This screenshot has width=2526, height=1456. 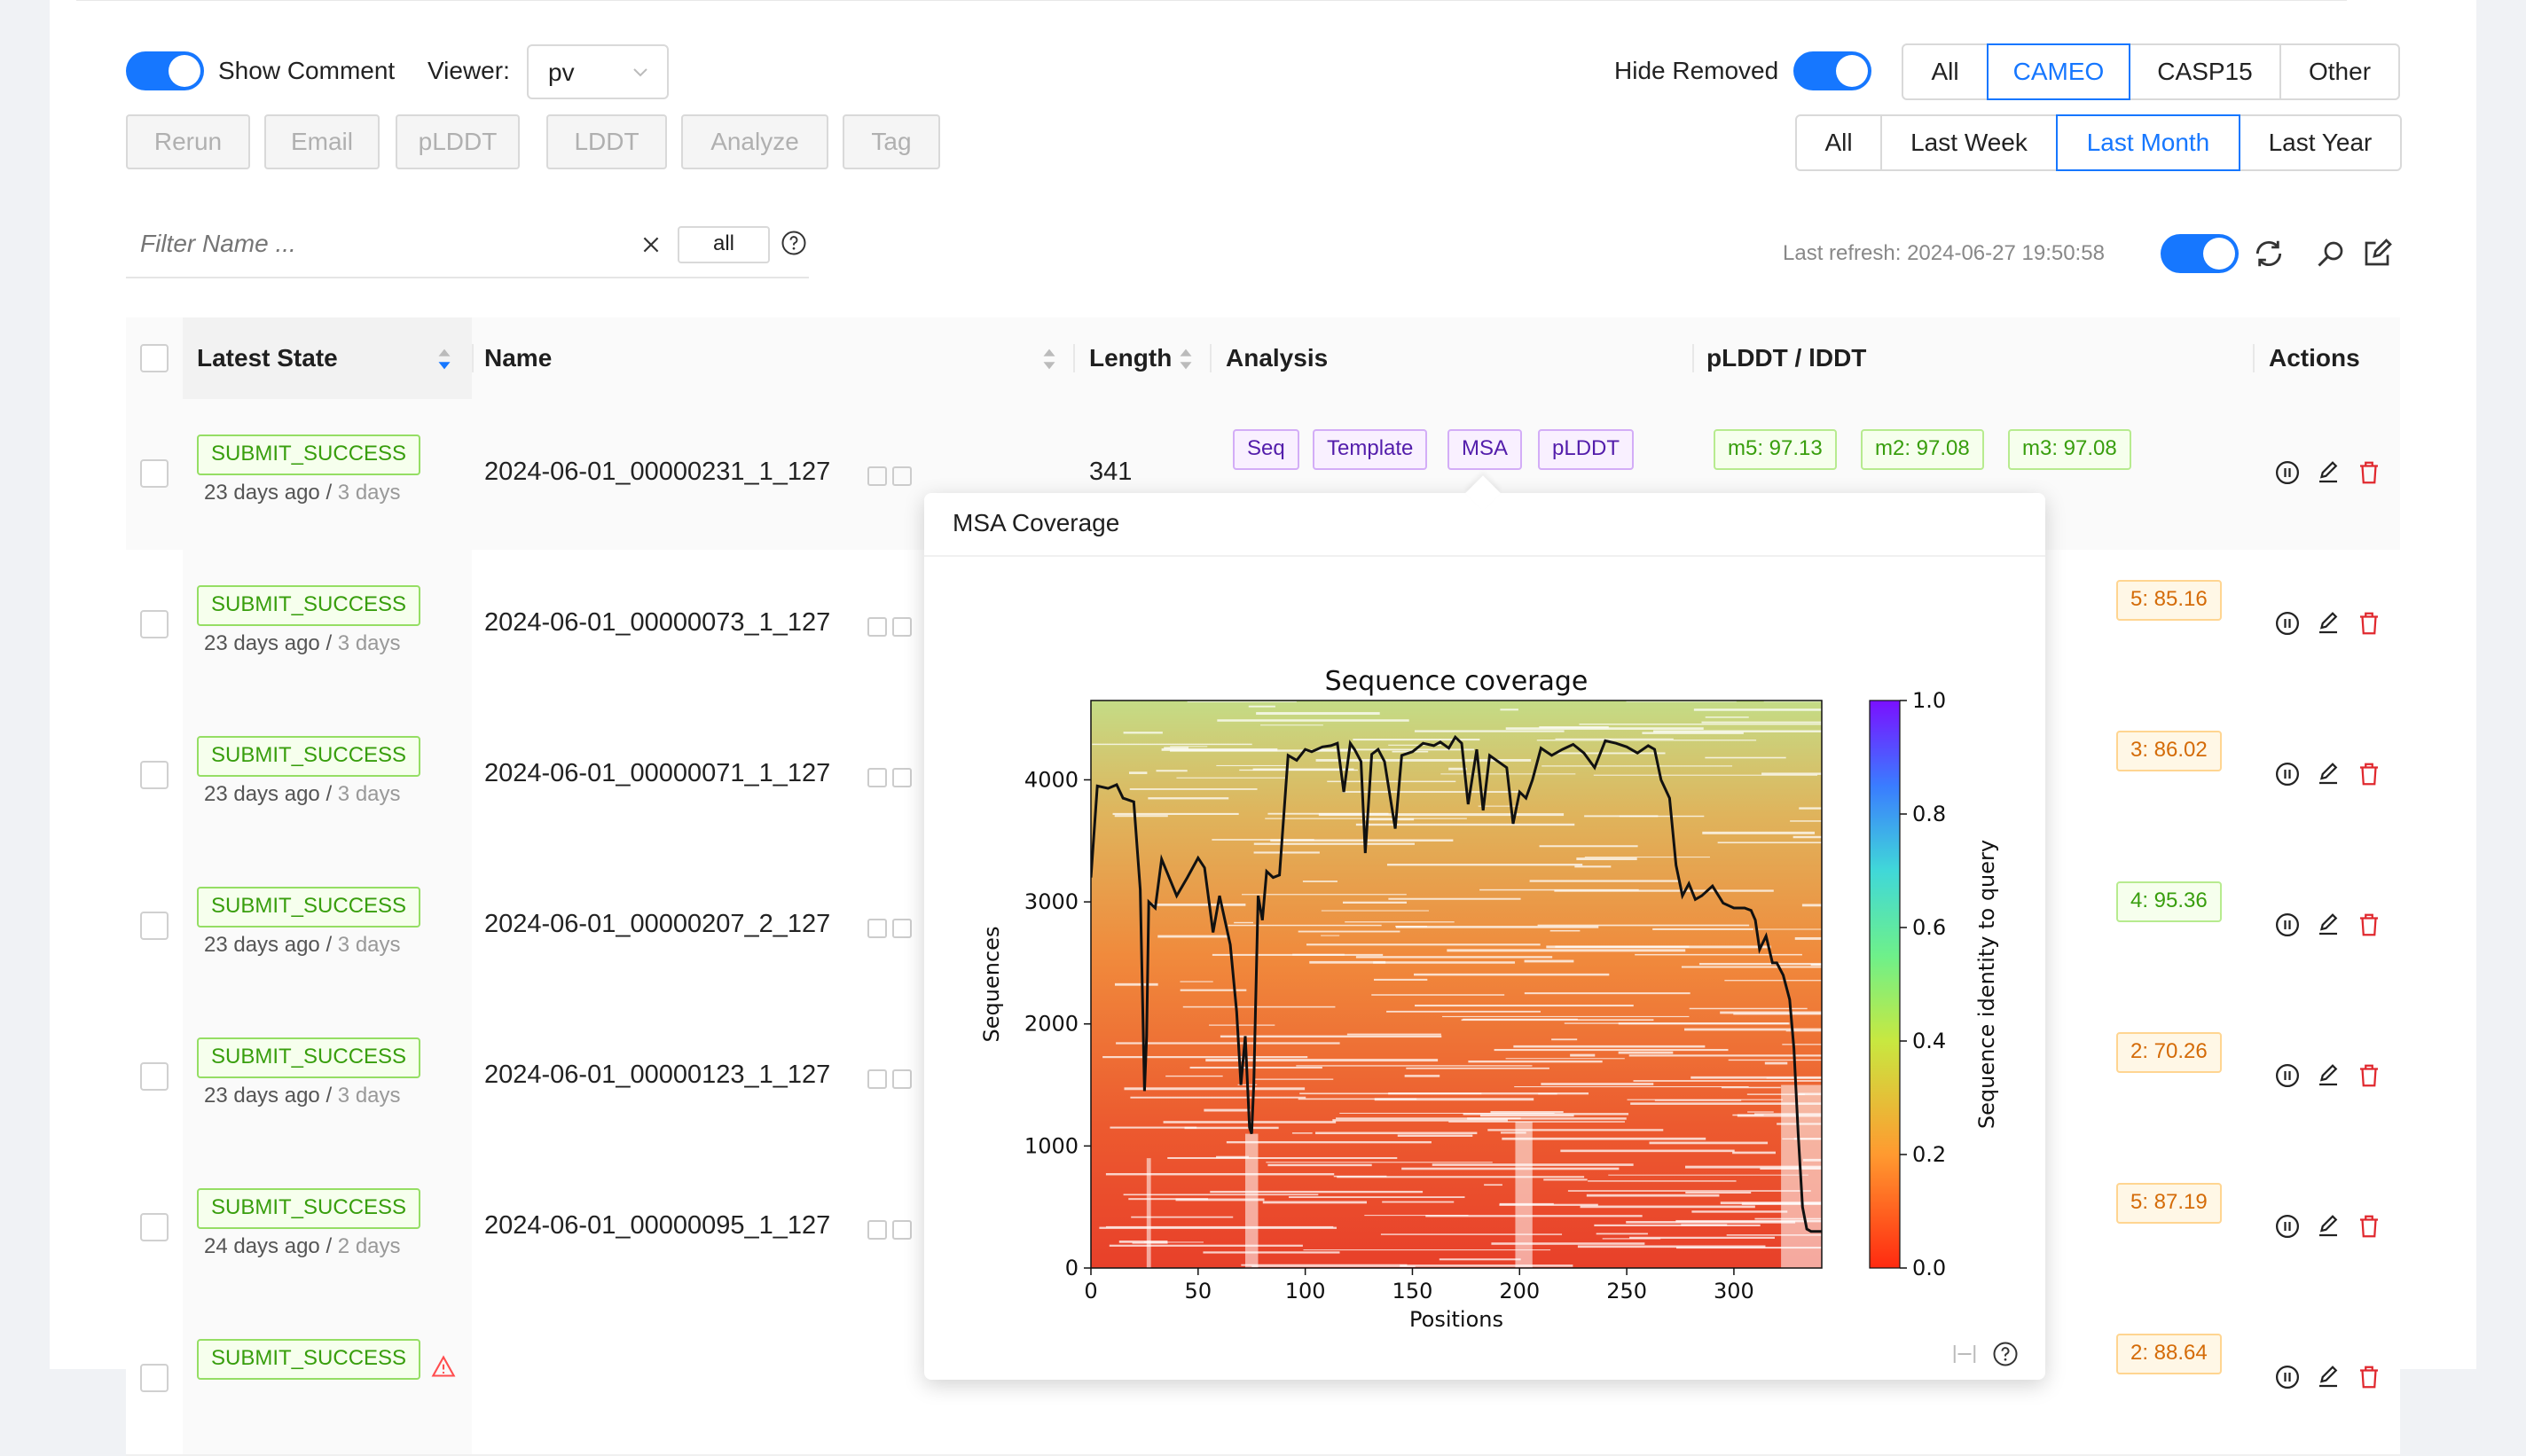 I want to click on popover-title: MSA Coverage, so click(x=1036, y=522).